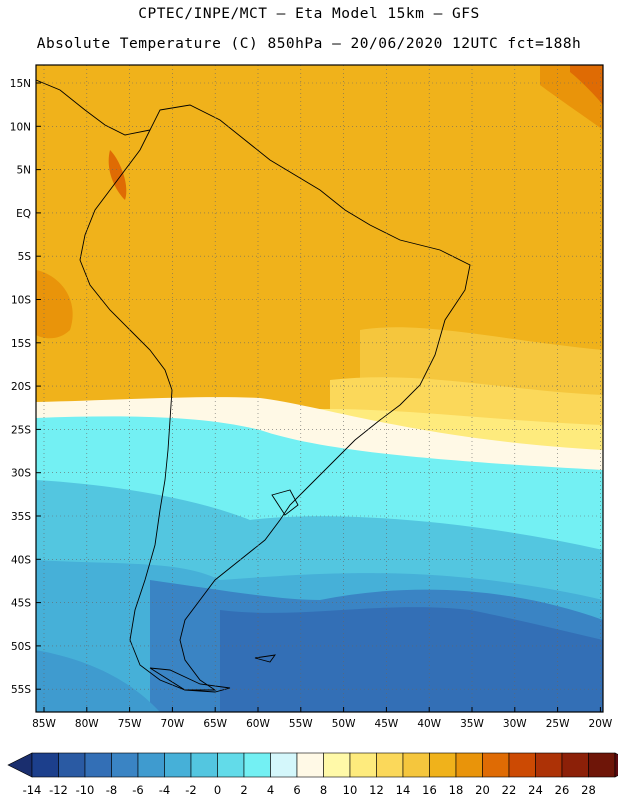 The width and height of the screenshot is (618, 800). I want to click on lat-label: 45S, so click(21, 604).